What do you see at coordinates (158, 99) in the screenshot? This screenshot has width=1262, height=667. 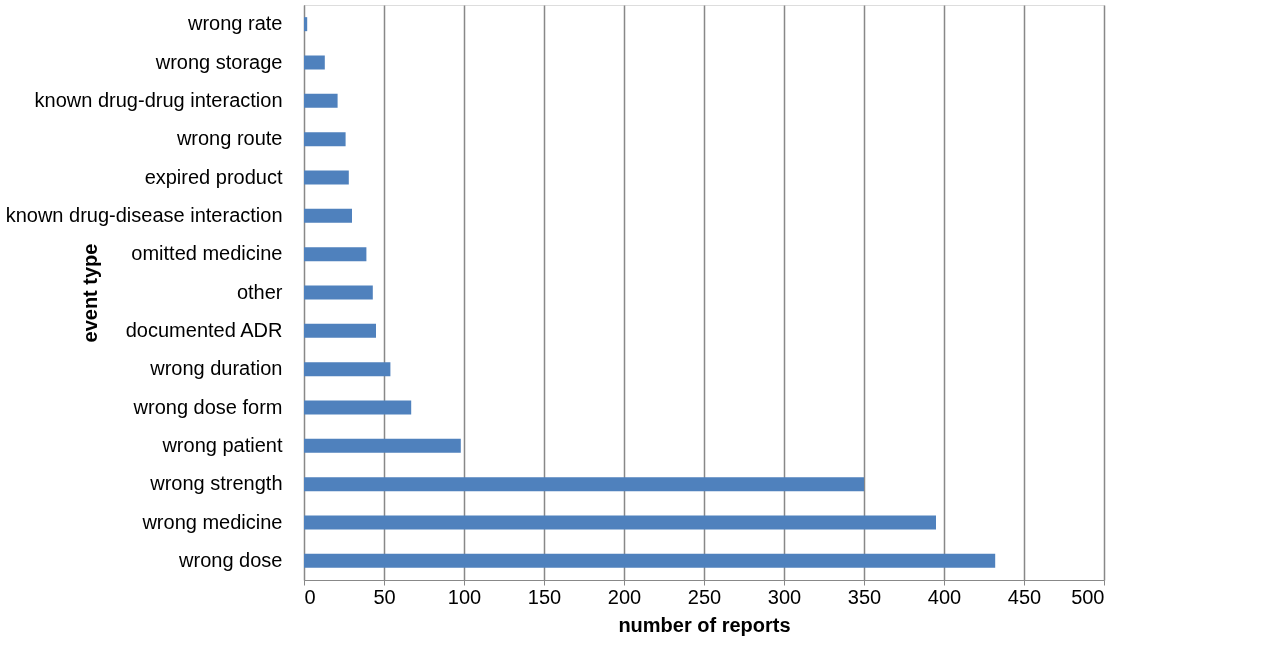 I see `y-tick-label: known drug-drug interaction` at bounding box center [158, 99].